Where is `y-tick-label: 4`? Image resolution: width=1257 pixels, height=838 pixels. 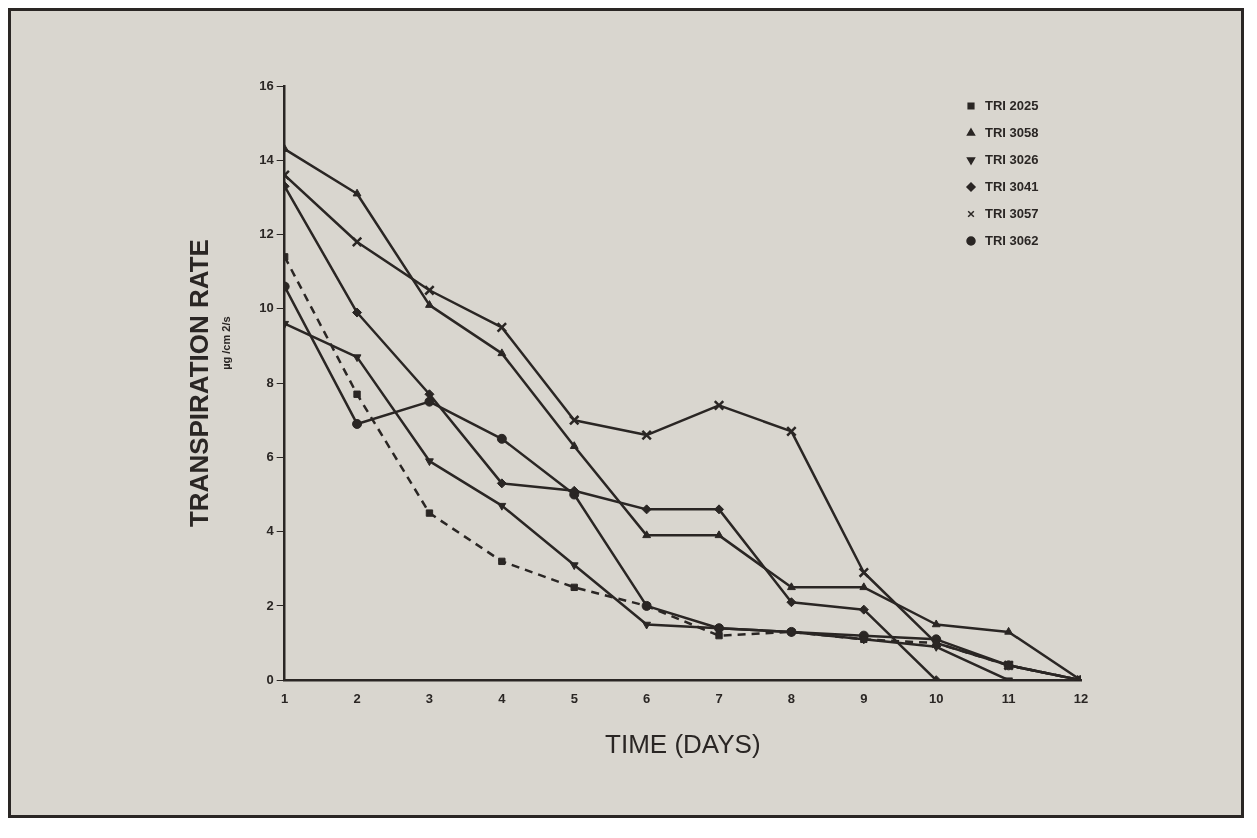 y-tick-label: 4 is located at coordinates (270, 531).